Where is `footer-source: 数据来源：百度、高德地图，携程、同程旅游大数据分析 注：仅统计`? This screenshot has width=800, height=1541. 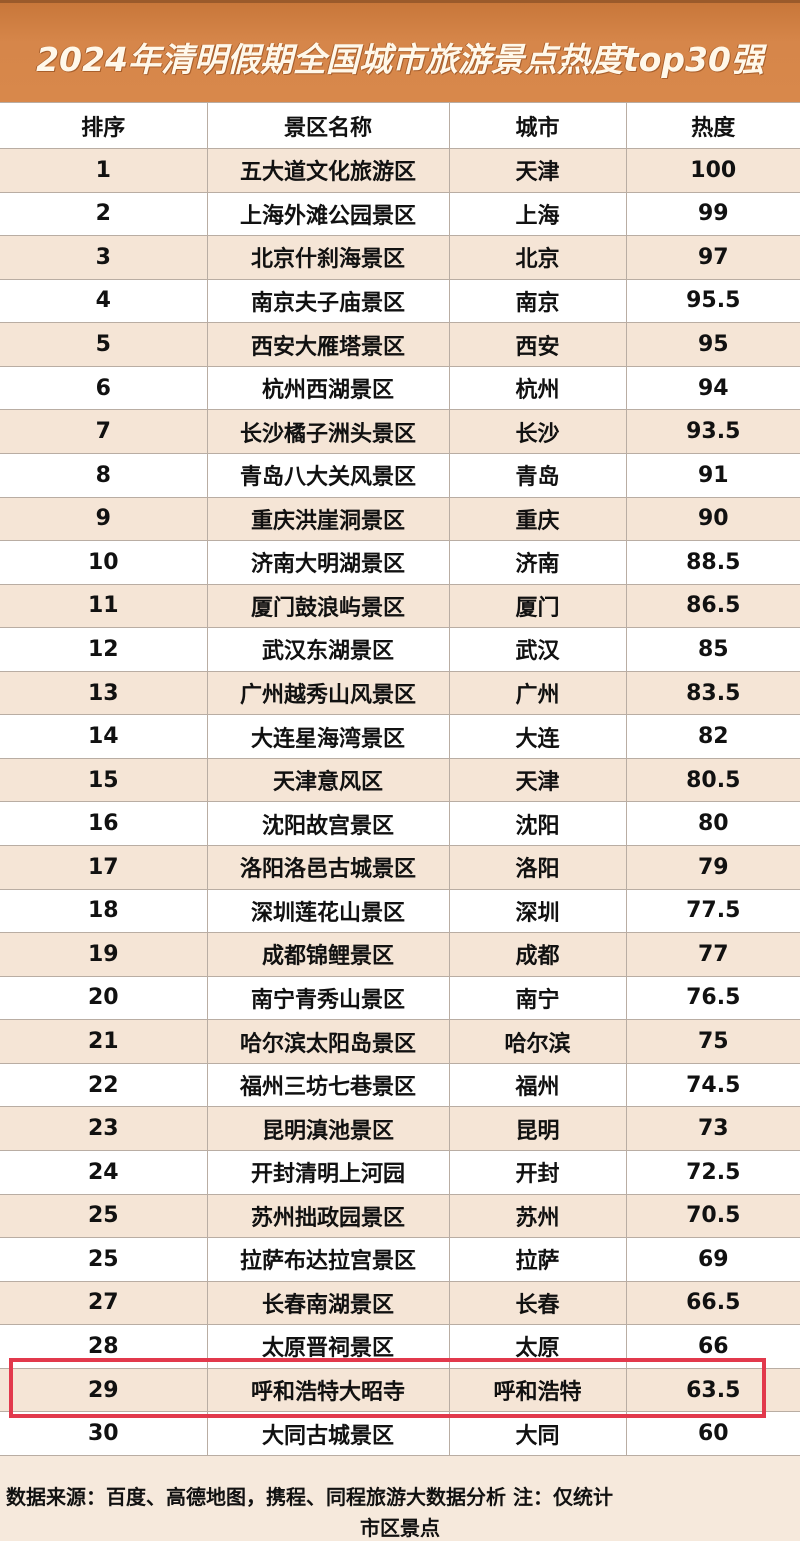
footer-source: 数据来源：百度、高德地图，携程、同程旅游大数据分析 注：仅统计 is located at coordinates (309, 1497).